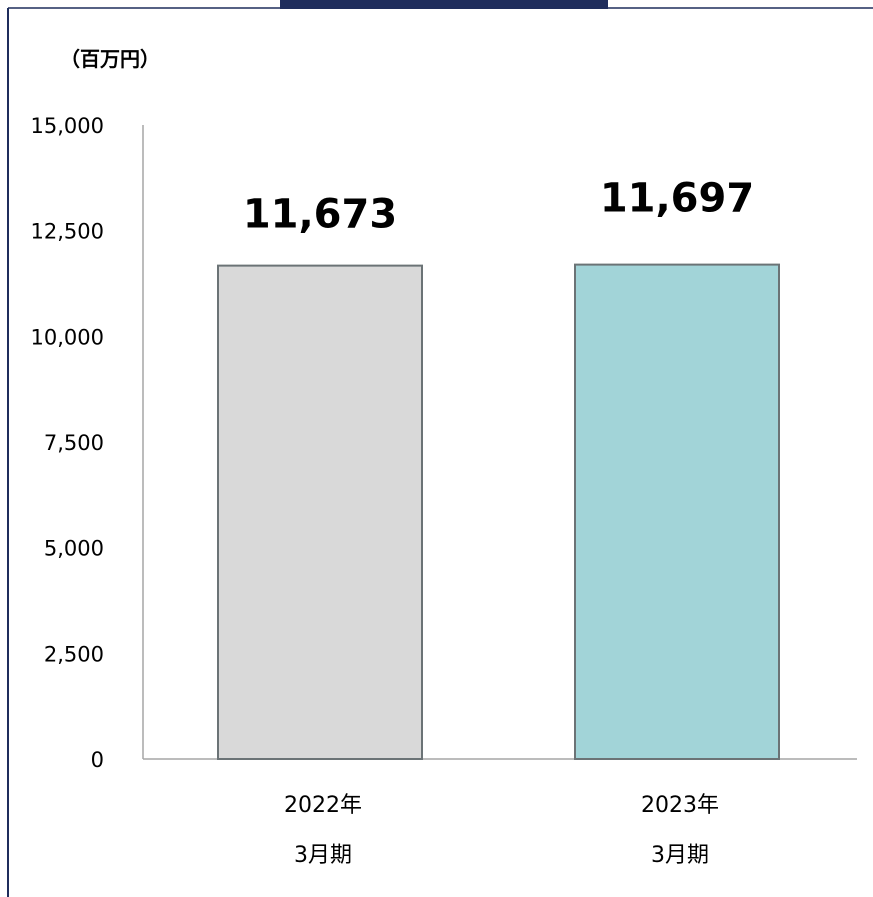 This screenshot has width=873, height=897. What do you see at coordinates (501, 830) in the screenshot?
I see `x-tick-labels: 2022年 3月期 2023年 3月期` at bounding box center [501, 830].